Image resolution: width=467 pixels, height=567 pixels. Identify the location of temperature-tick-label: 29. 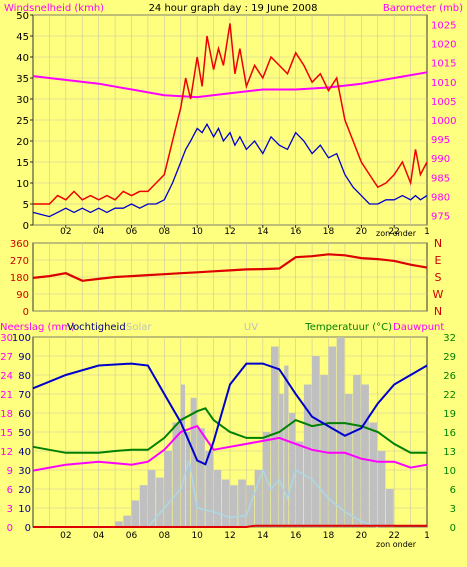
(449, 357).